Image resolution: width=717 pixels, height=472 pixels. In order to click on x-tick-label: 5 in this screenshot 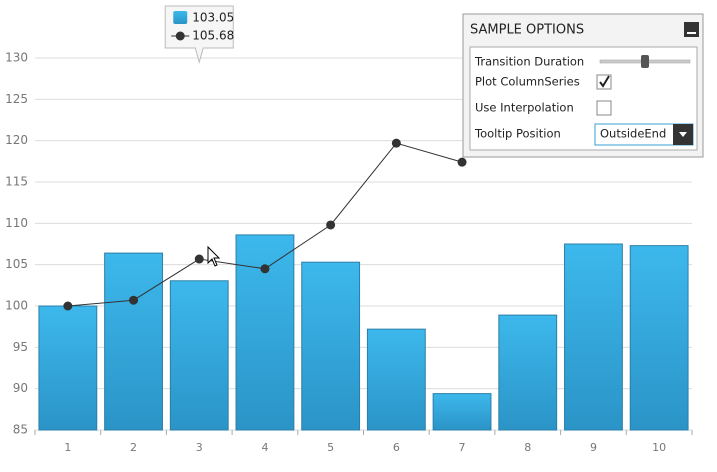, I will do `click(330, 447)`.